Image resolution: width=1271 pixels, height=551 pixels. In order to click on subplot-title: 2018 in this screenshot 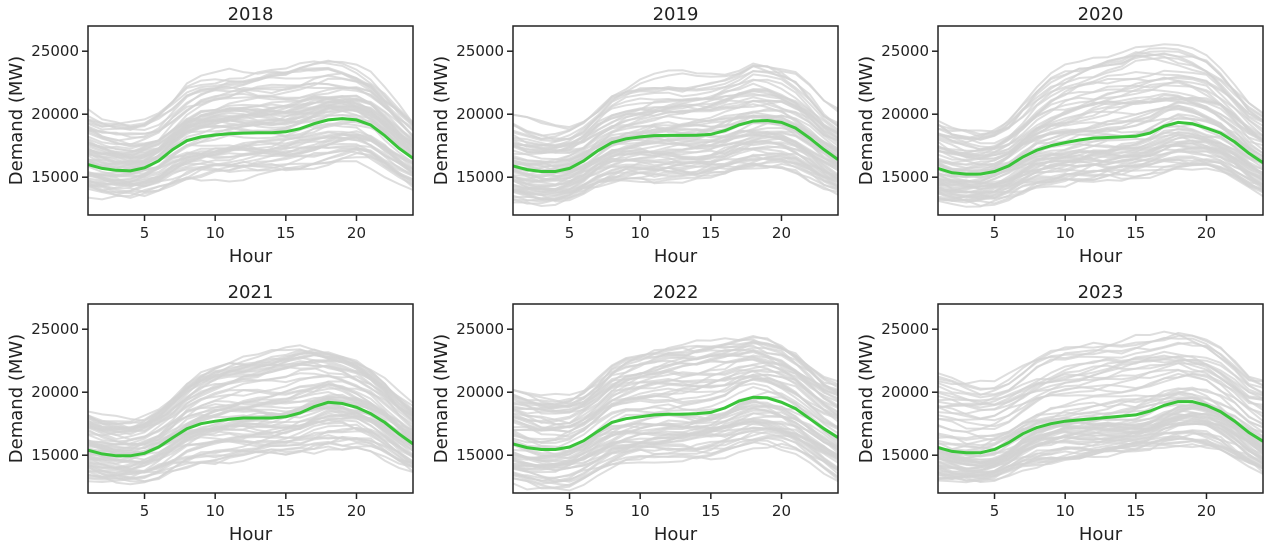, I will do `click(251, 14)`.